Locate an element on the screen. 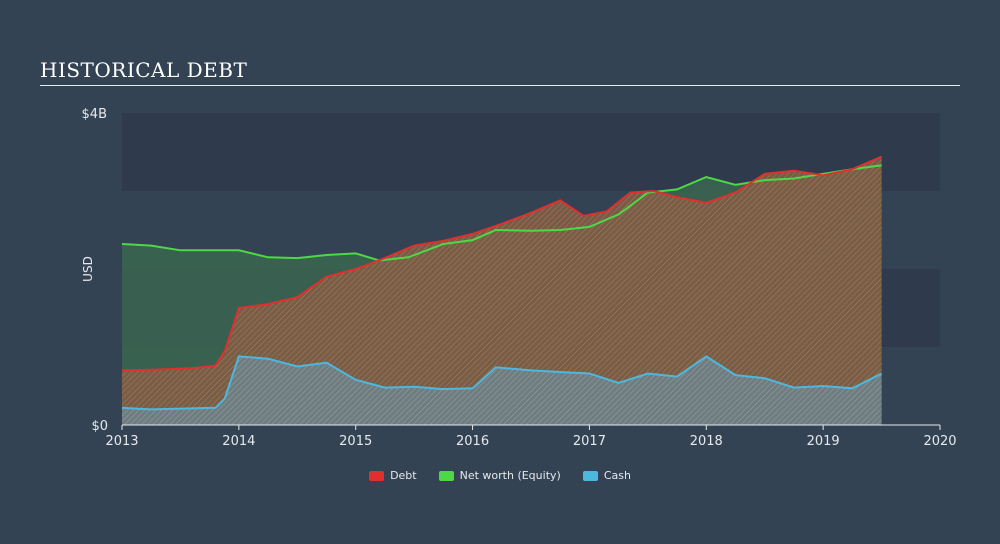 This screenshot has width=1000, height=544. legend-item-cash: Cash is located at coordinates (606, 475).